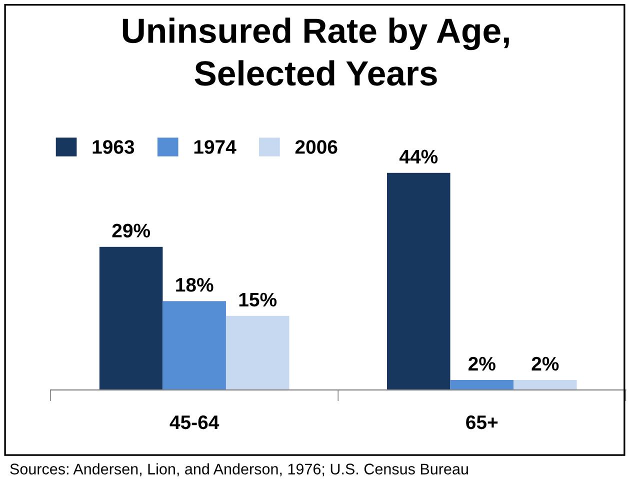  What do you see at coordinates (418, 157) in the screenshot?
I see `data-label: 44%` at bounding box center [418, 157].